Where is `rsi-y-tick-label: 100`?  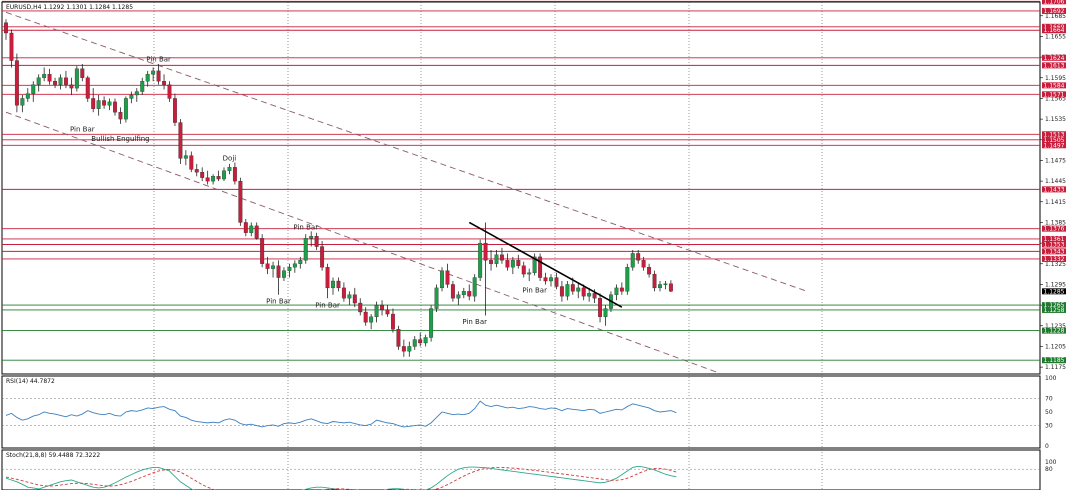
rsi-y-tick-label: 100 is located at coordinates (1051, 378).